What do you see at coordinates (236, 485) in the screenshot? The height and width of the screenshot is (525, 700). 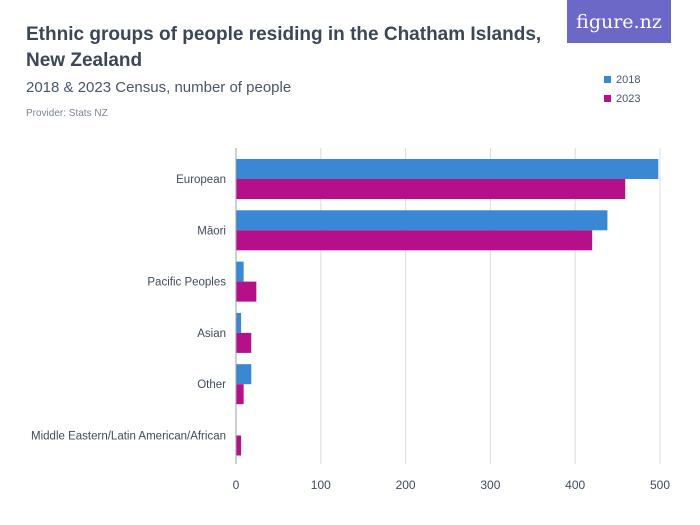 I see `x-tick-label: 0` at bounding box center [236, 485].